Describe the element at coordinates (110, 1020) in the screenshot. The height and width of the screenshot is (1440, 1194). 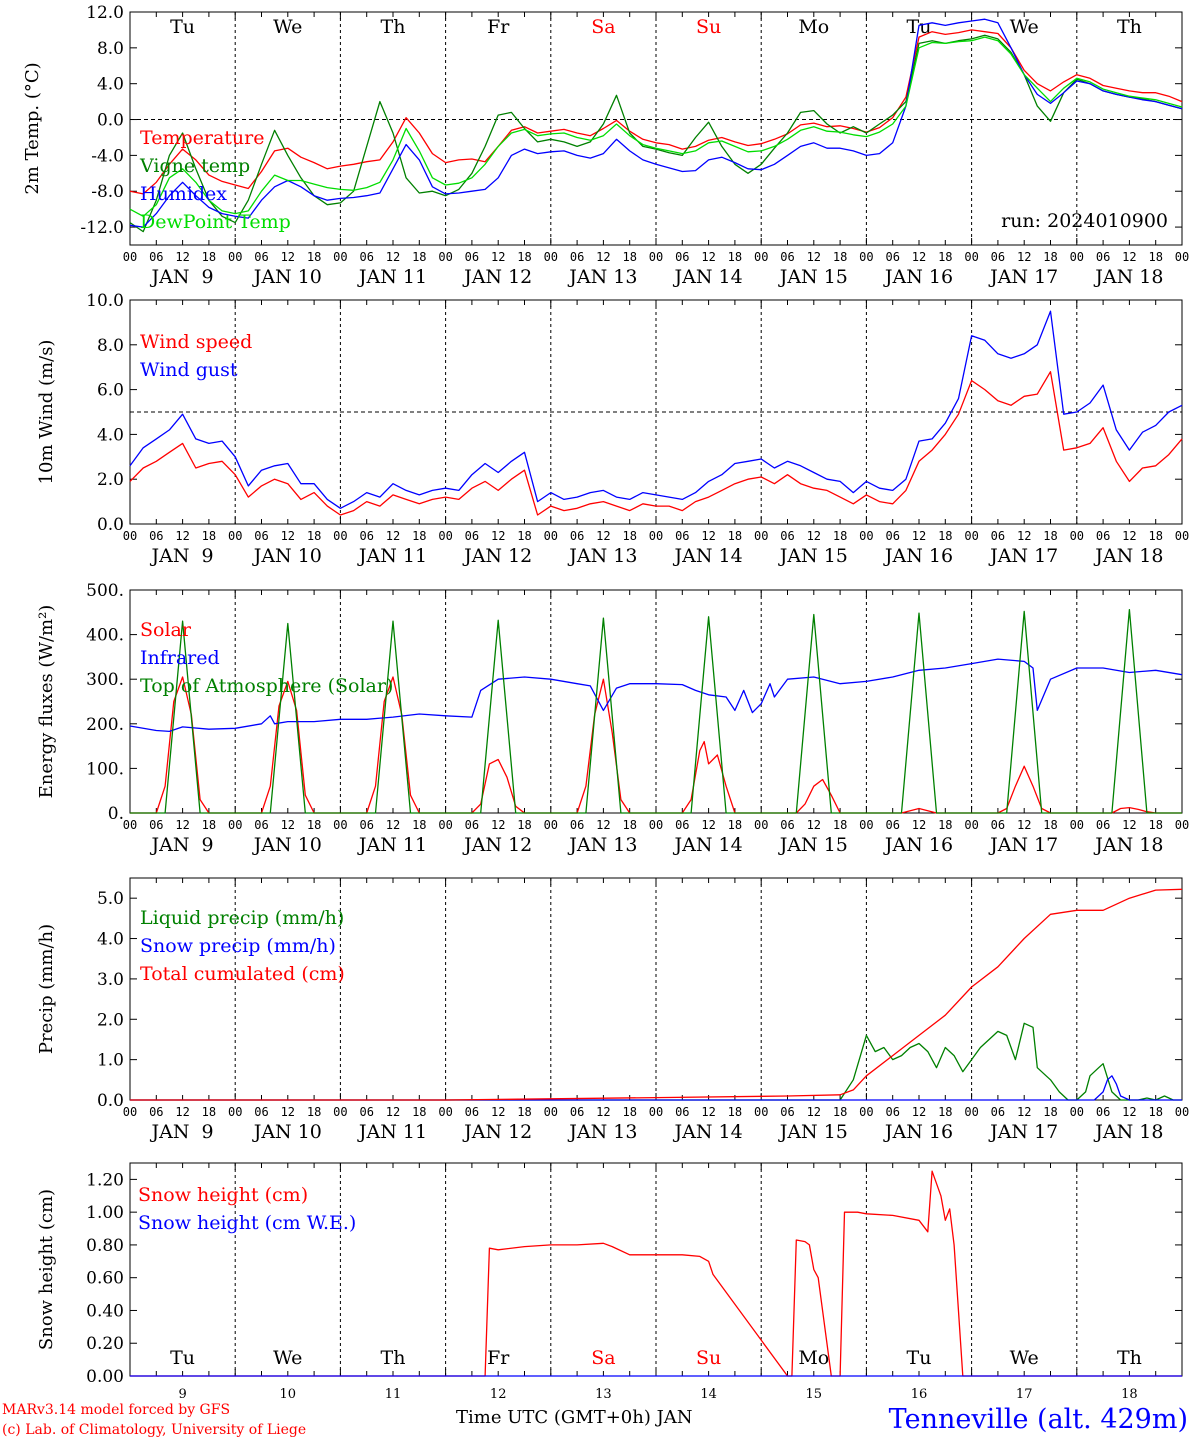
I see `precip-y-tick-label: 2.0` at that location.